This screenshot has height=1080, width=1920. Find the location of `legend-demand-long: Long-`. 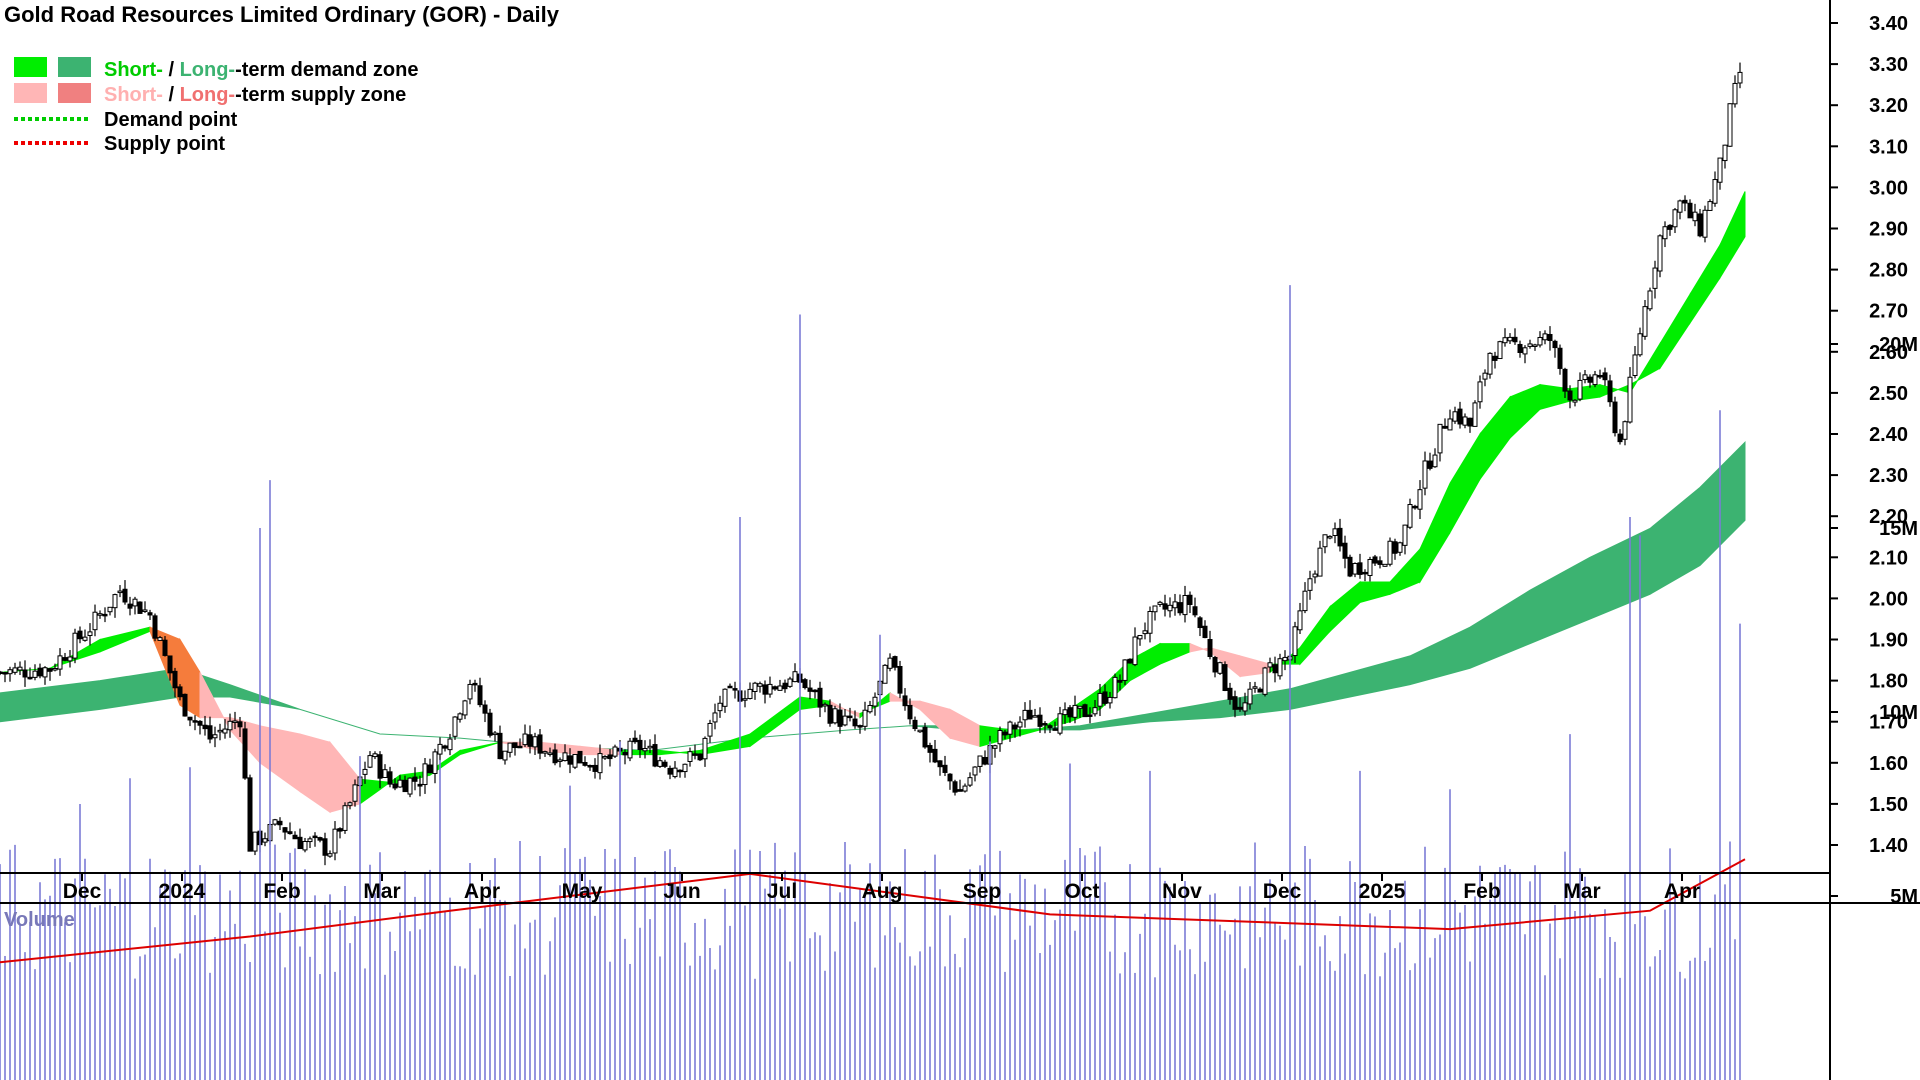

legend-demand-long: Long- is located at coordinates (208, 70).